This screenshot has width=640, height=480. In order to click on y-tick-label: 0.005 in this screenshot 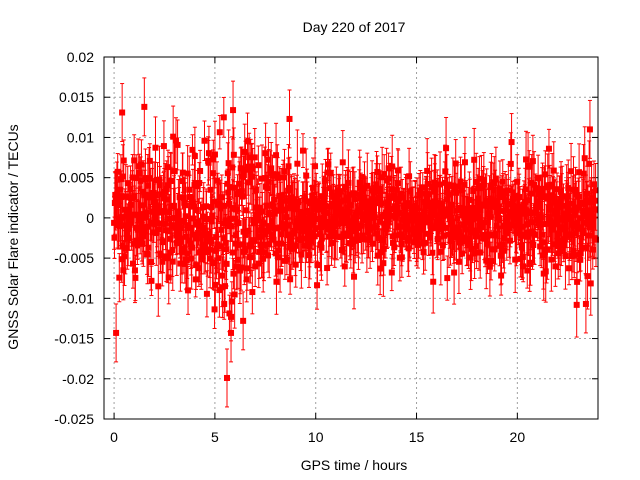, I will do `click(76, 178)`.